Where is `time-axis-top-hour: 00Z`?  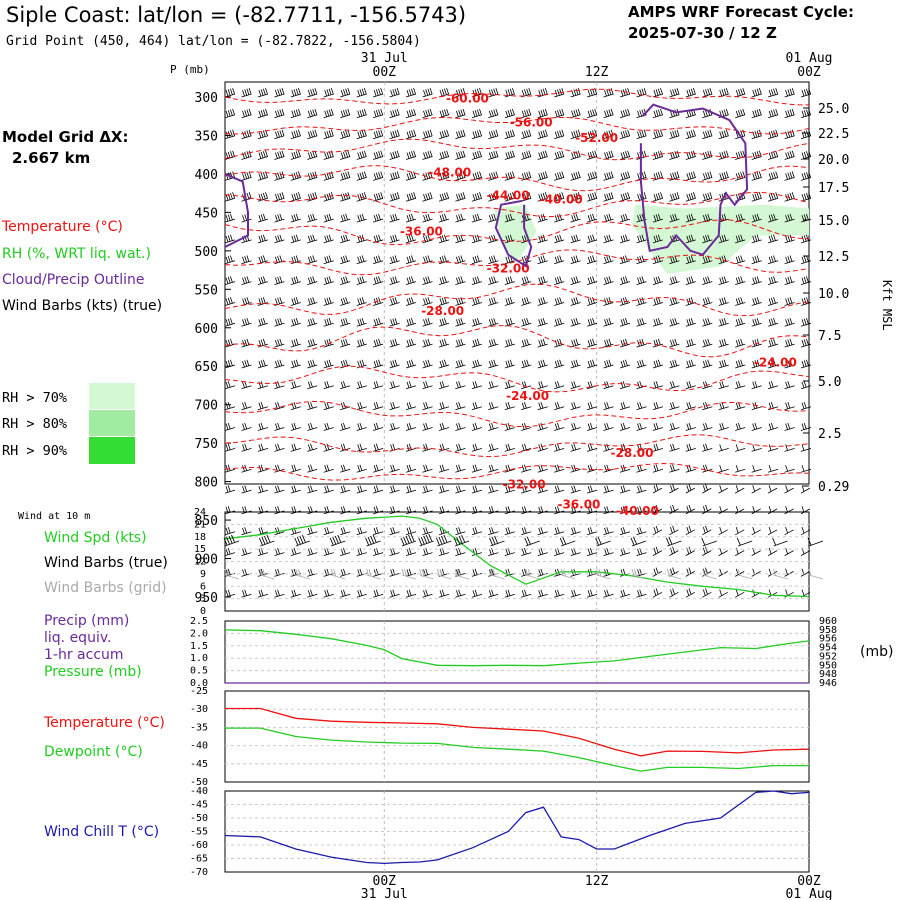
time-axis-top-hour: 00Z is located at coordinates (385, 72).